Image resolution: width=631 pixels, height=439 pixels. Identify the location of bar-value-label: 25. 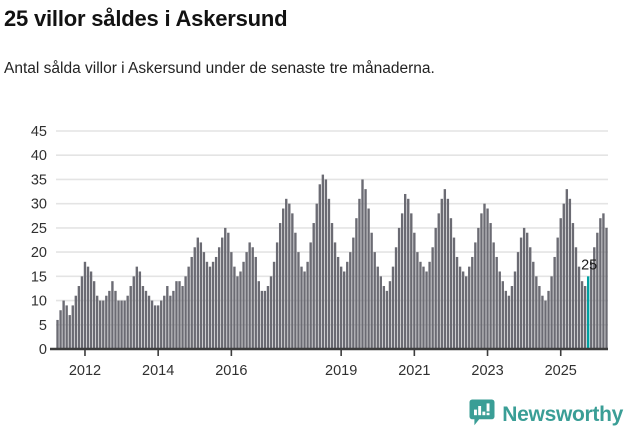
(589, 265).